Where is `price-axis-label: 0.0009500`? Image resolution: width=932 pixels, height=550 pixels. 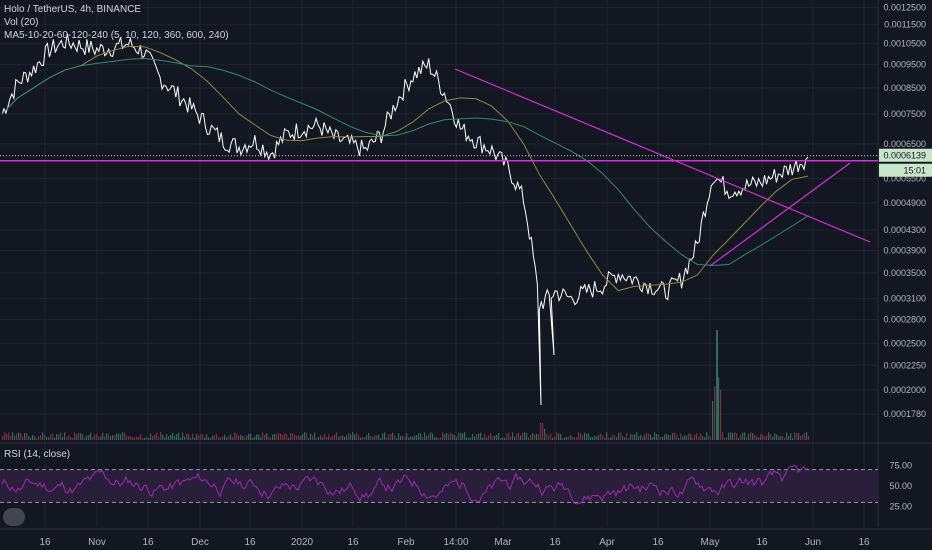
price-axis-label: 0.0009500 is located at coordinates (904, 65).